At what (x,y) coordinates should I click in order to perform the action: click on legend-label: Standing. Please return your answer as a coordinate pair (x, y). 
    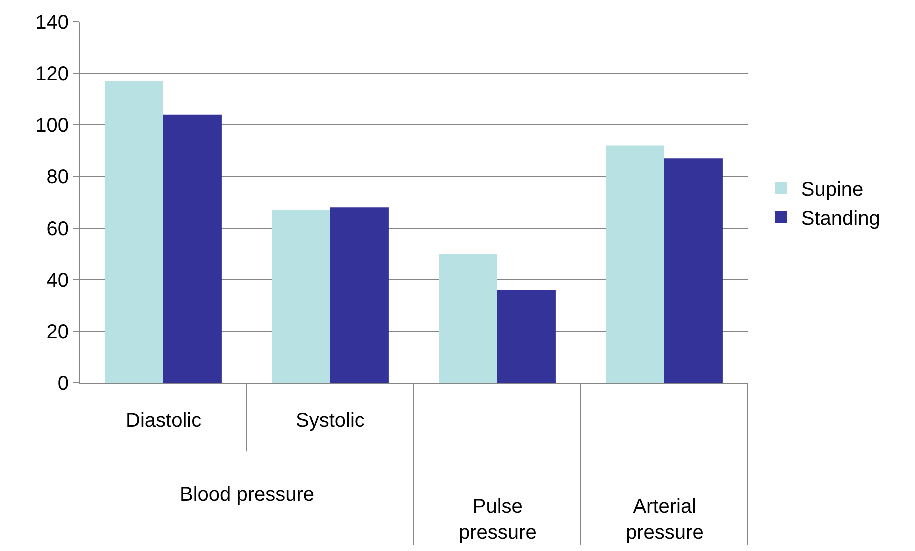
    Looking at the image, I should click on (840, 219).